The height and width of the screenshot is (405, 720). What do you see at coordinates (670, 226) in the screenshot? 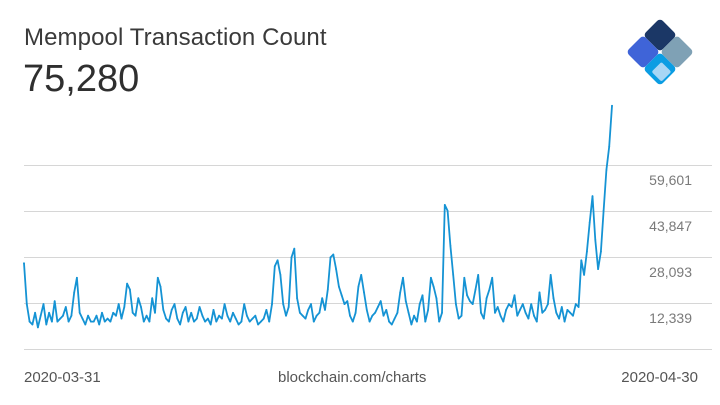
I see `y-tick-label: 43,847` at bounding box center [670, 226].